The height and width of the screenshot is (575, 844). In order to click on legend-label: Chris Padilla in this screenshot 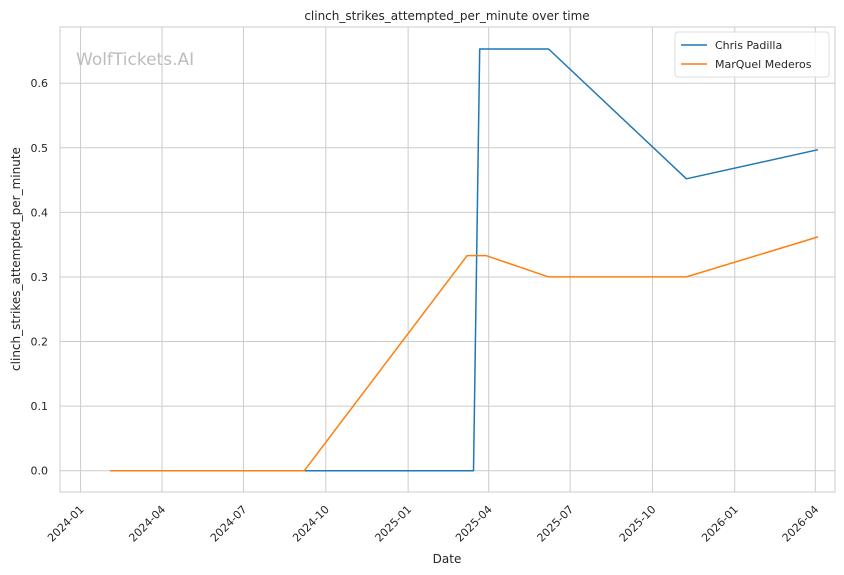, I will do `click(748, 45)`.